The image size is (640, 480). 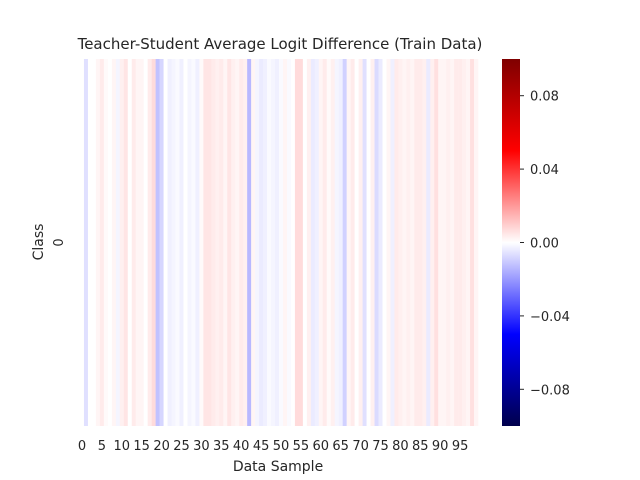 What do you see at coordinates (321, 446) in the screenshot?
I see `x-tick-label: 60` at bounding box center [321, 446].